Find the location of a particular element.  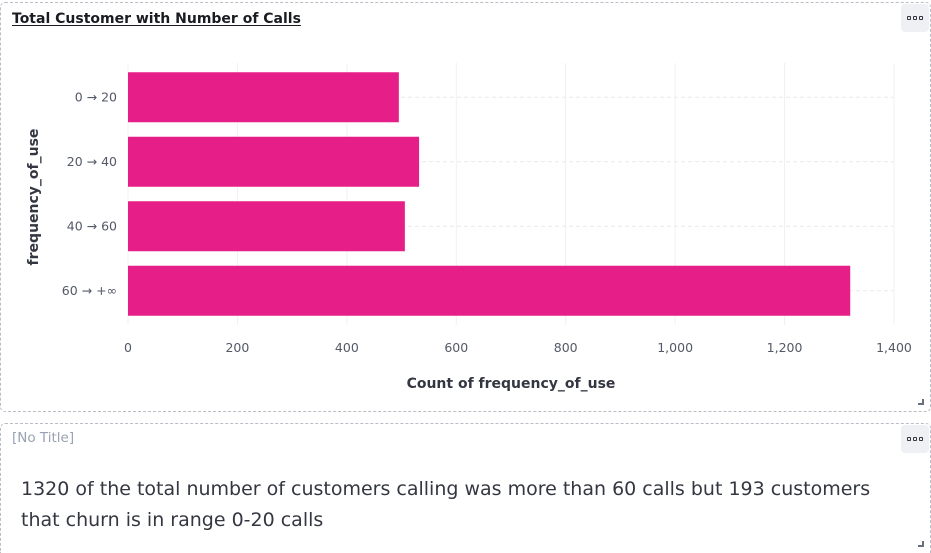

y-axis-title: frequency_of_use is located at coordinates (34, 197).